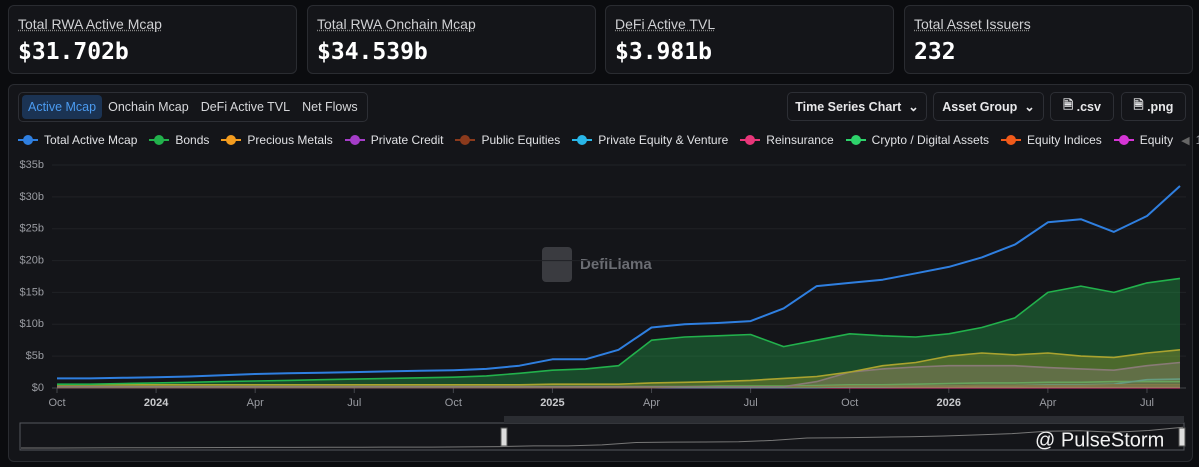 Image resolution: width=1199 pixels, height=467 pixels. What do you see at coordinates (844, 419) in the screenshot?
I see `navigator-handle-bar` at bounding box center [844, 419].